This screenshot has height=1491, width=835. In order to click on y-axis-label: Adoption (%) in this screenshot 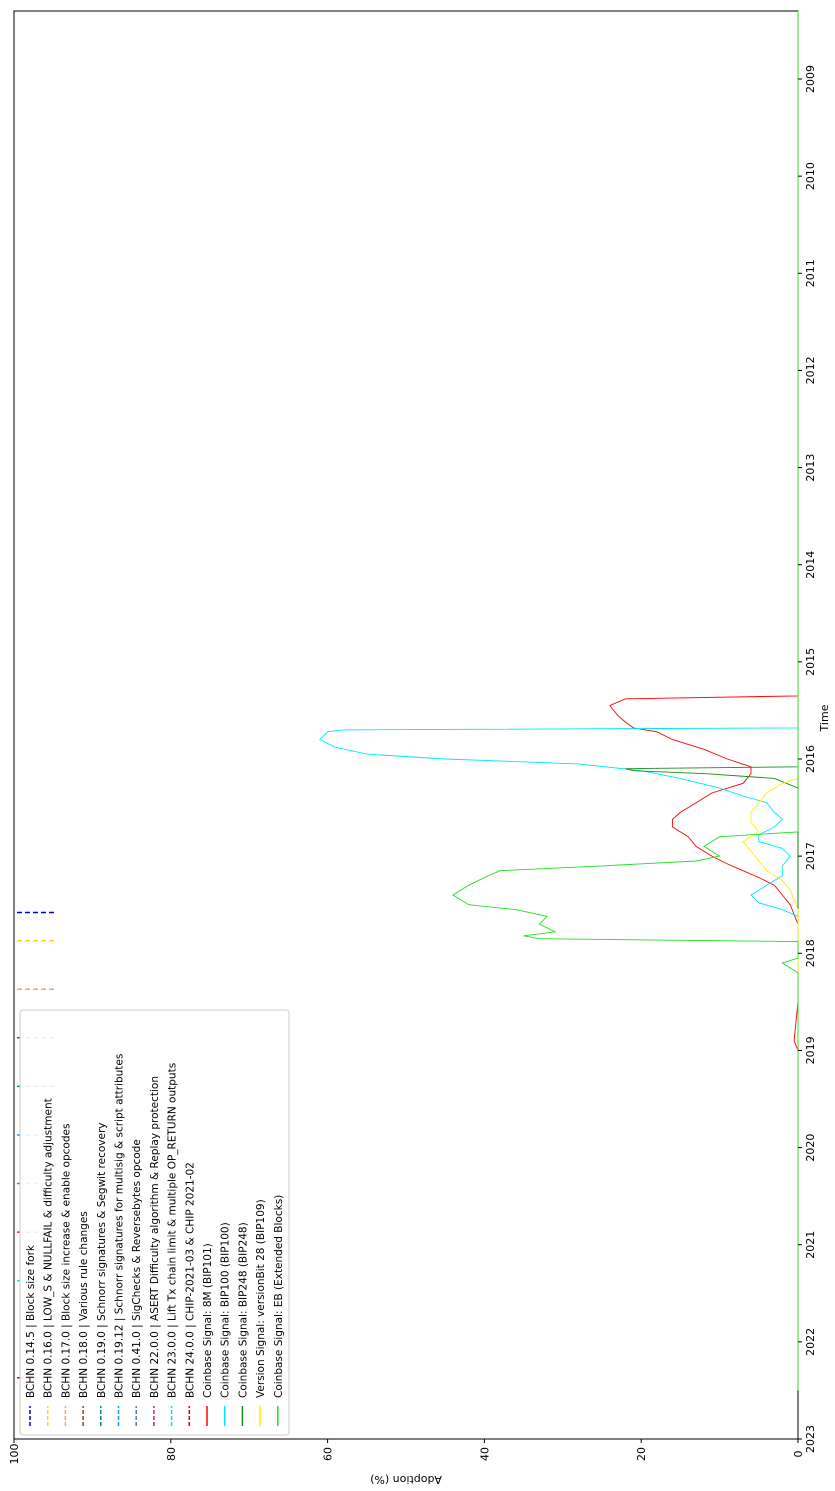, I will do `click(406, 1479)`.